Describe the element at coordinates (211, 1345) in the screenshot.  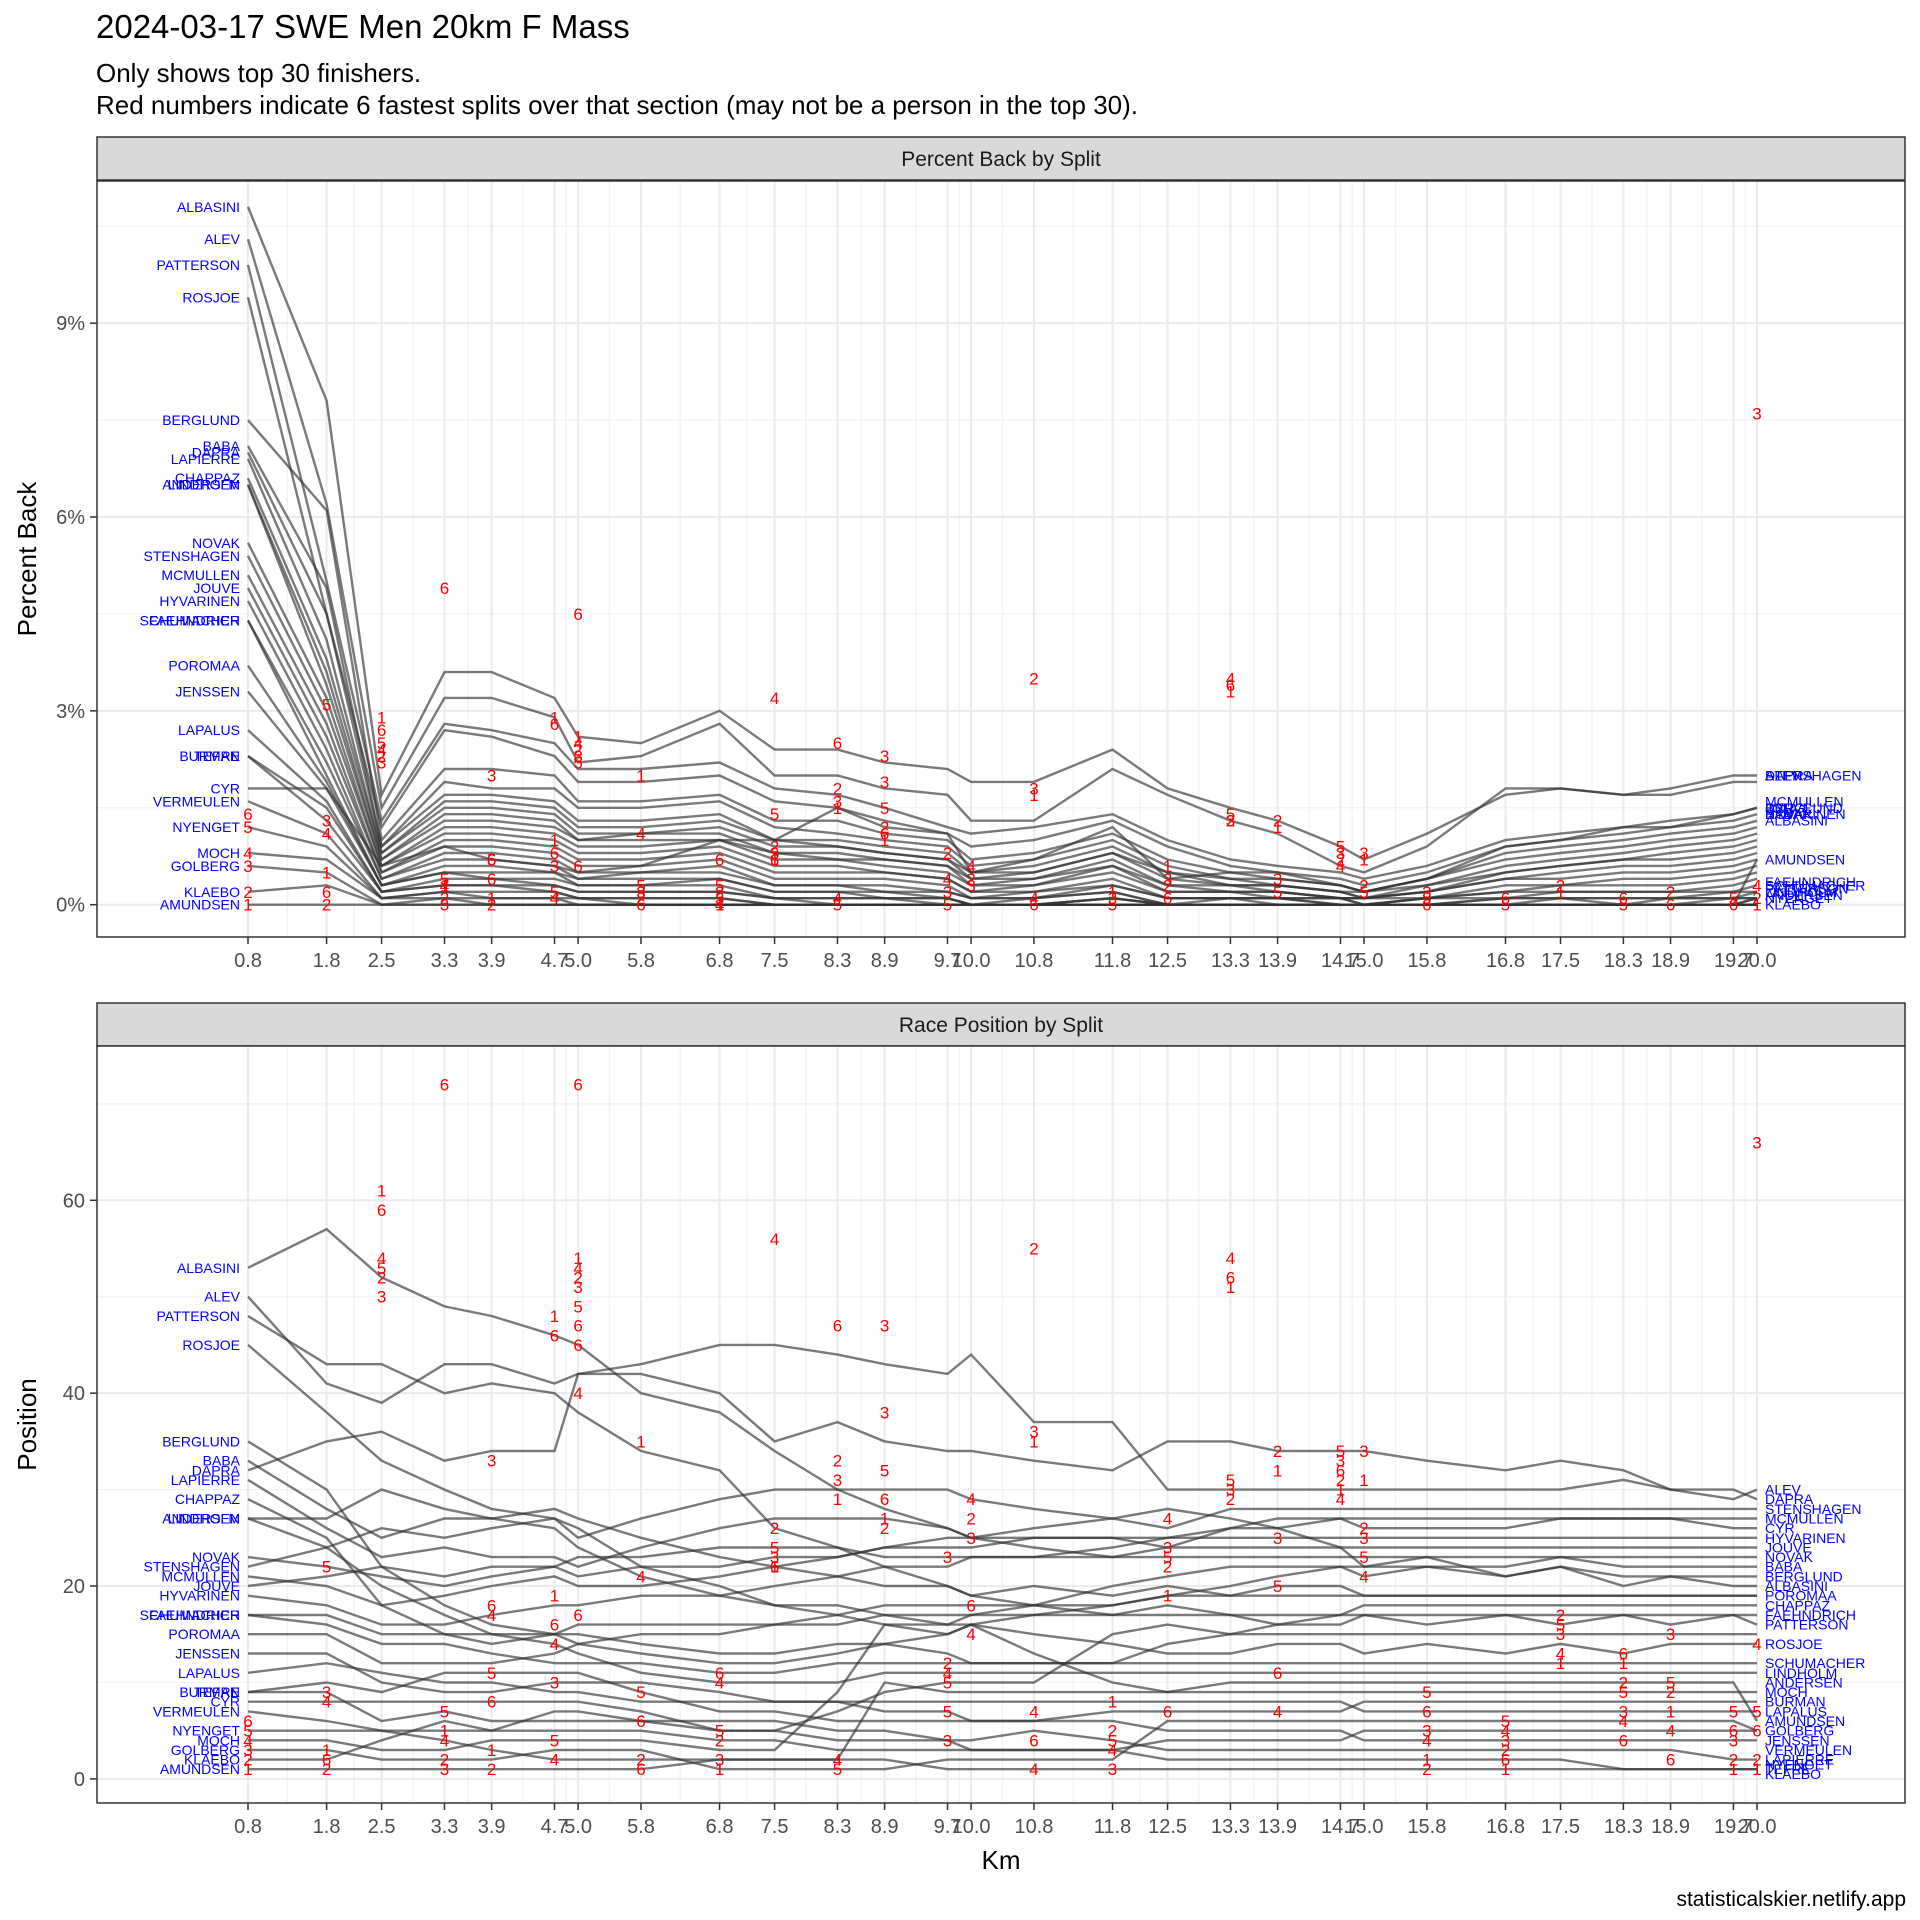
I see `athlete-start-label: ROSJOE` at that location.